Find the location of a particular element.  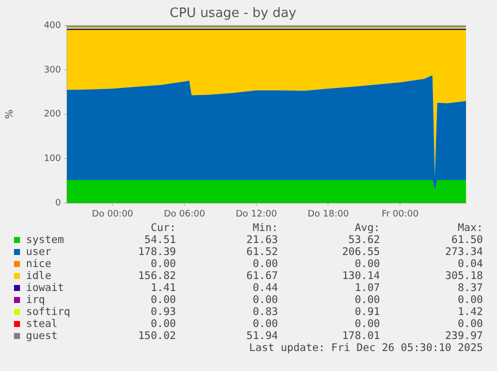

text: 156.82 is located at coordinates (157, 276).